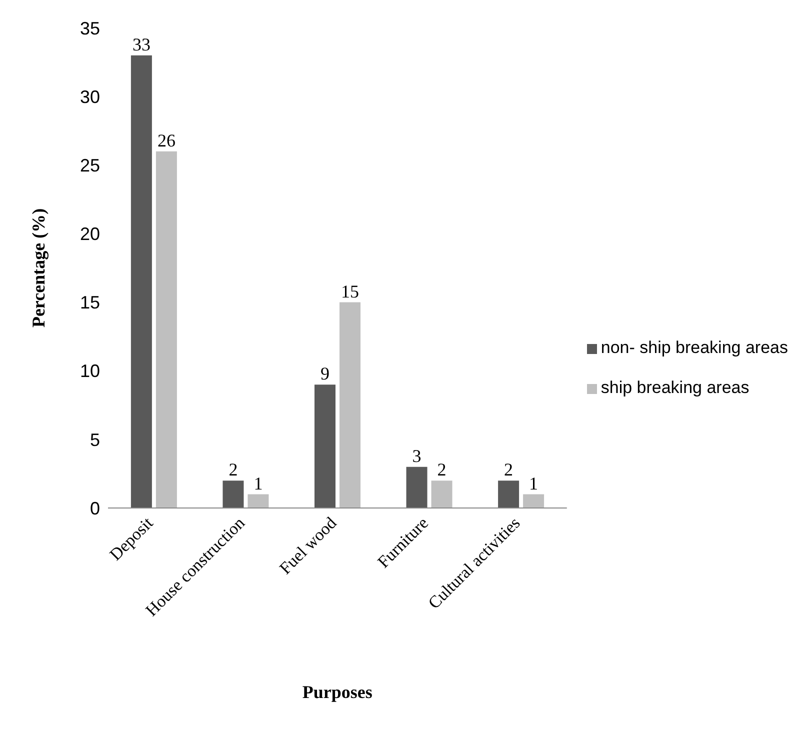 The height and width of the screenshot is (732, 811). I want to click on y-tick-label: 15, so click(90, 302).